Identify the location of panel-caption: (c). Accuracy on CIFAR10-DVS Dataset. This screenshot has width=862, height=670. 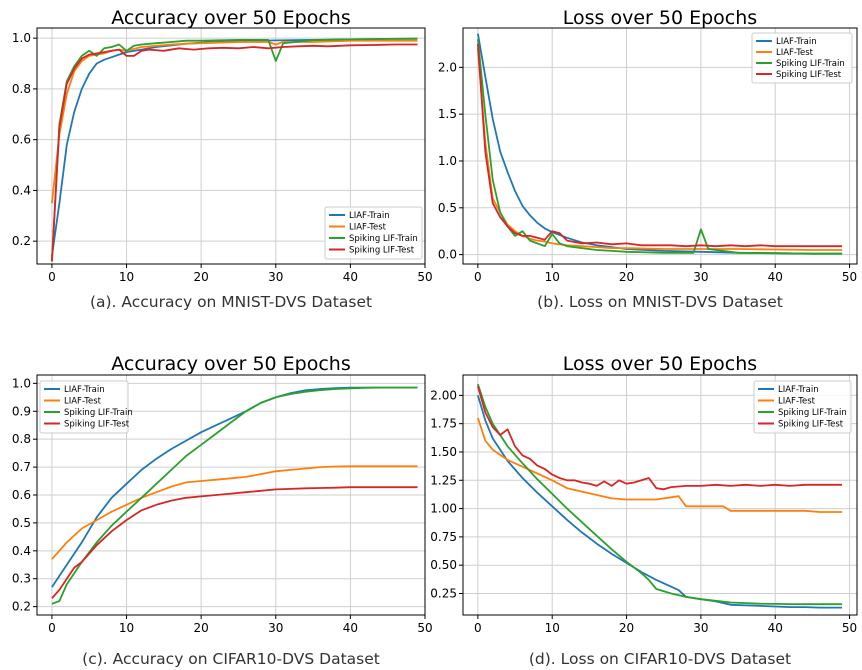
(231, 659).